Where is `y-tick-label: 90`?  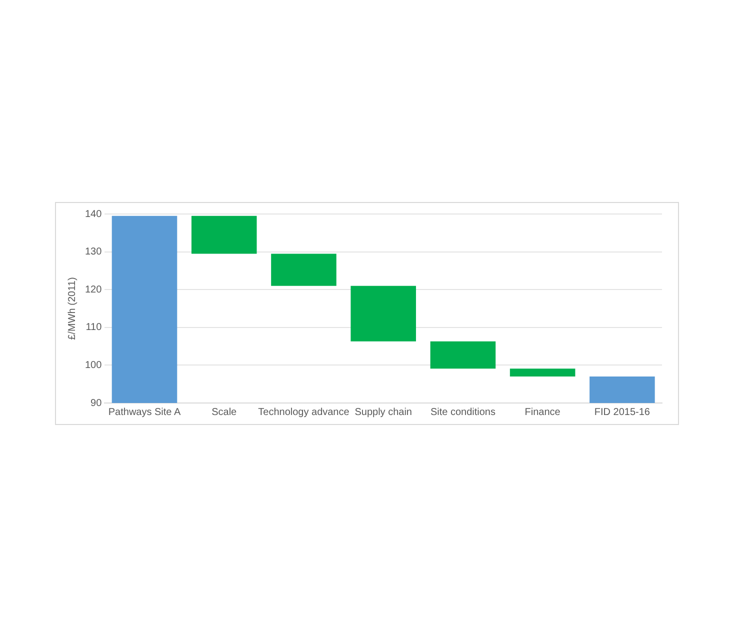
y-tick-label: 90 is located at coordinates (96, 403).